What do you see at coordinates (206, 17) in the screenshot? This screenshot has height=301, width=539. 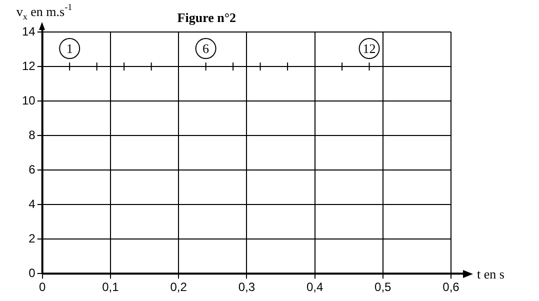 I see `chart-title: Figure n°2` at bounding box center [206, 17].